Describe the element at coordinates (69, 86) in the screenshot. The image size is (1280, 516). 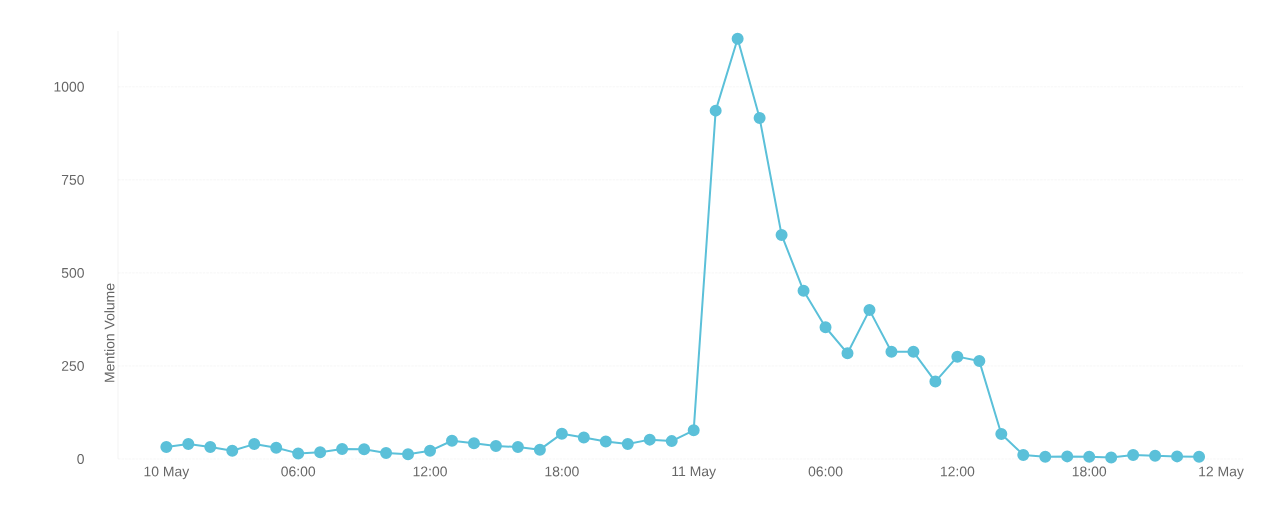
I see `y-tick-label: 1000` at that location.